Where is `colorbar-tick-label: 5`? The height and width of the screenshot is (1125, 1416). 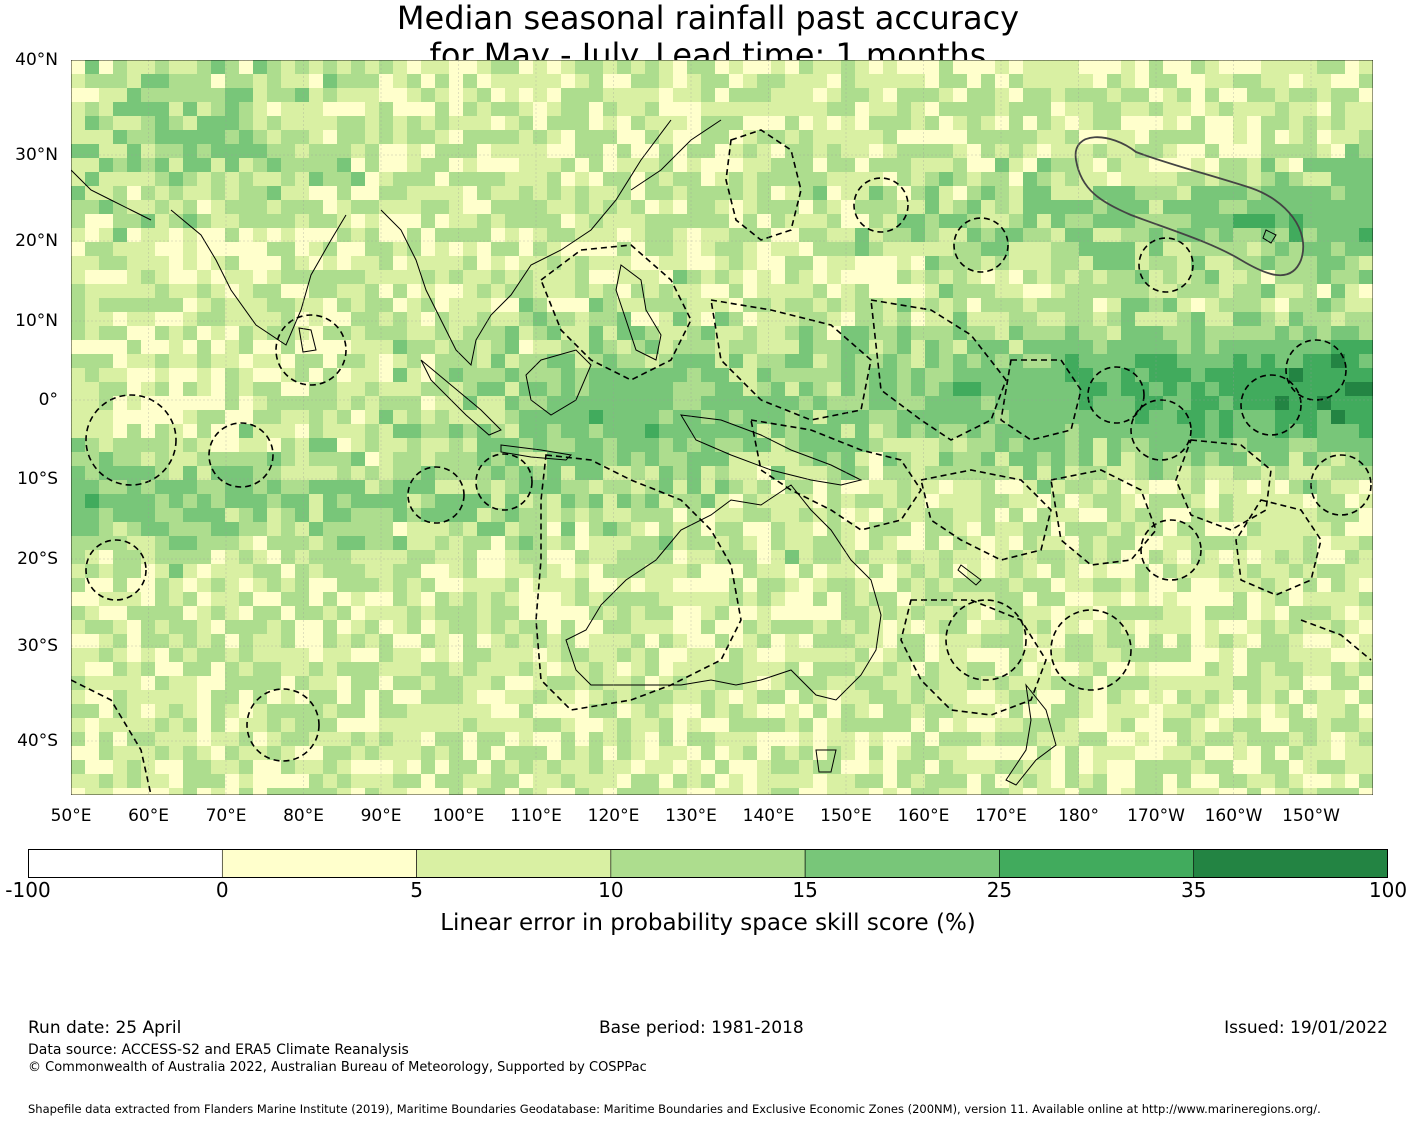 colorbar-tick-label: 5 is located at coordinates (416, 890).